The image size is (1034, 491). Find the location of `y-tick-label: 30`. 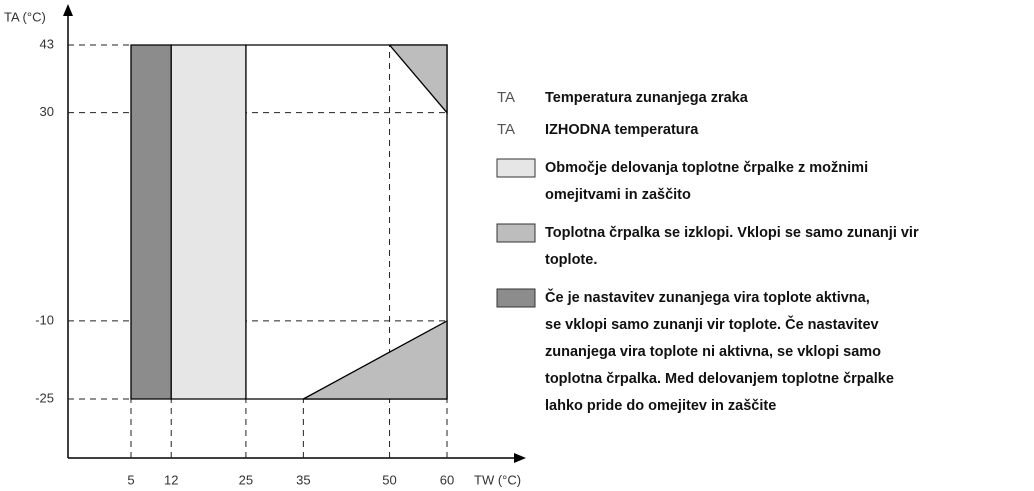

y-tick-label: 30 is located at coordinates (47, 111).